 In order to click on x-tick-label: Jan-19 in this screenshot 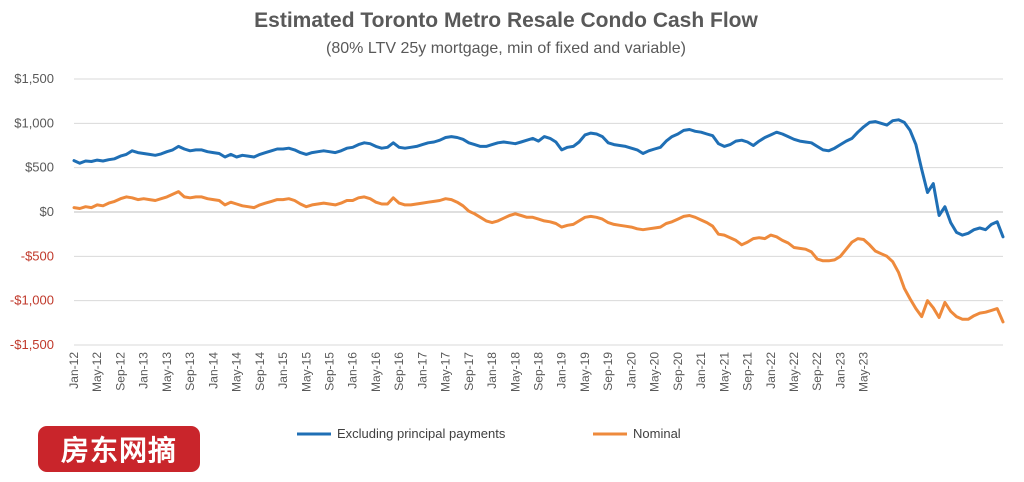, I will do `click(562, 370)`.